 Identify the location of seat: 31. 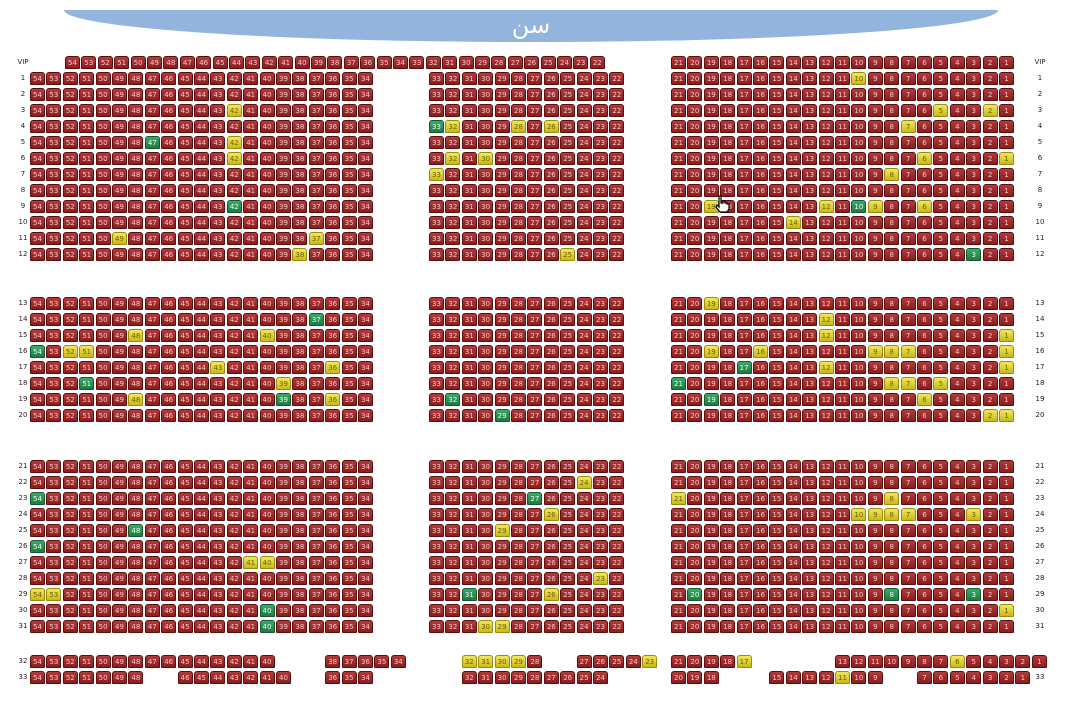
(469, 303).